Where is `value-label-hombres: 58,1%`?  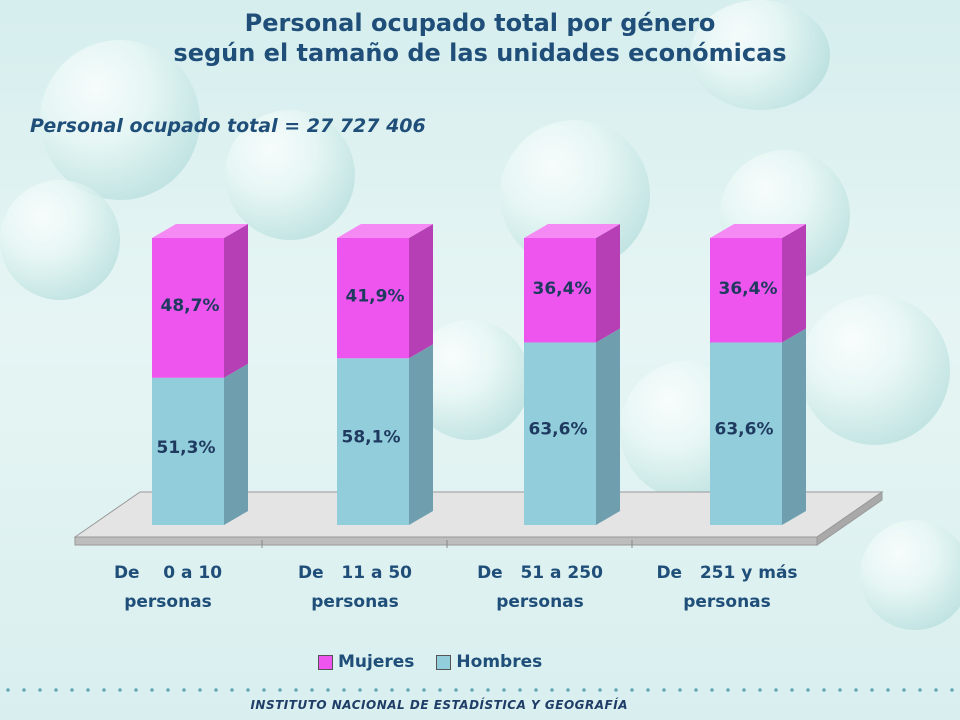
value-label-hombres: 58,1% is located at coordinates (371, 438).